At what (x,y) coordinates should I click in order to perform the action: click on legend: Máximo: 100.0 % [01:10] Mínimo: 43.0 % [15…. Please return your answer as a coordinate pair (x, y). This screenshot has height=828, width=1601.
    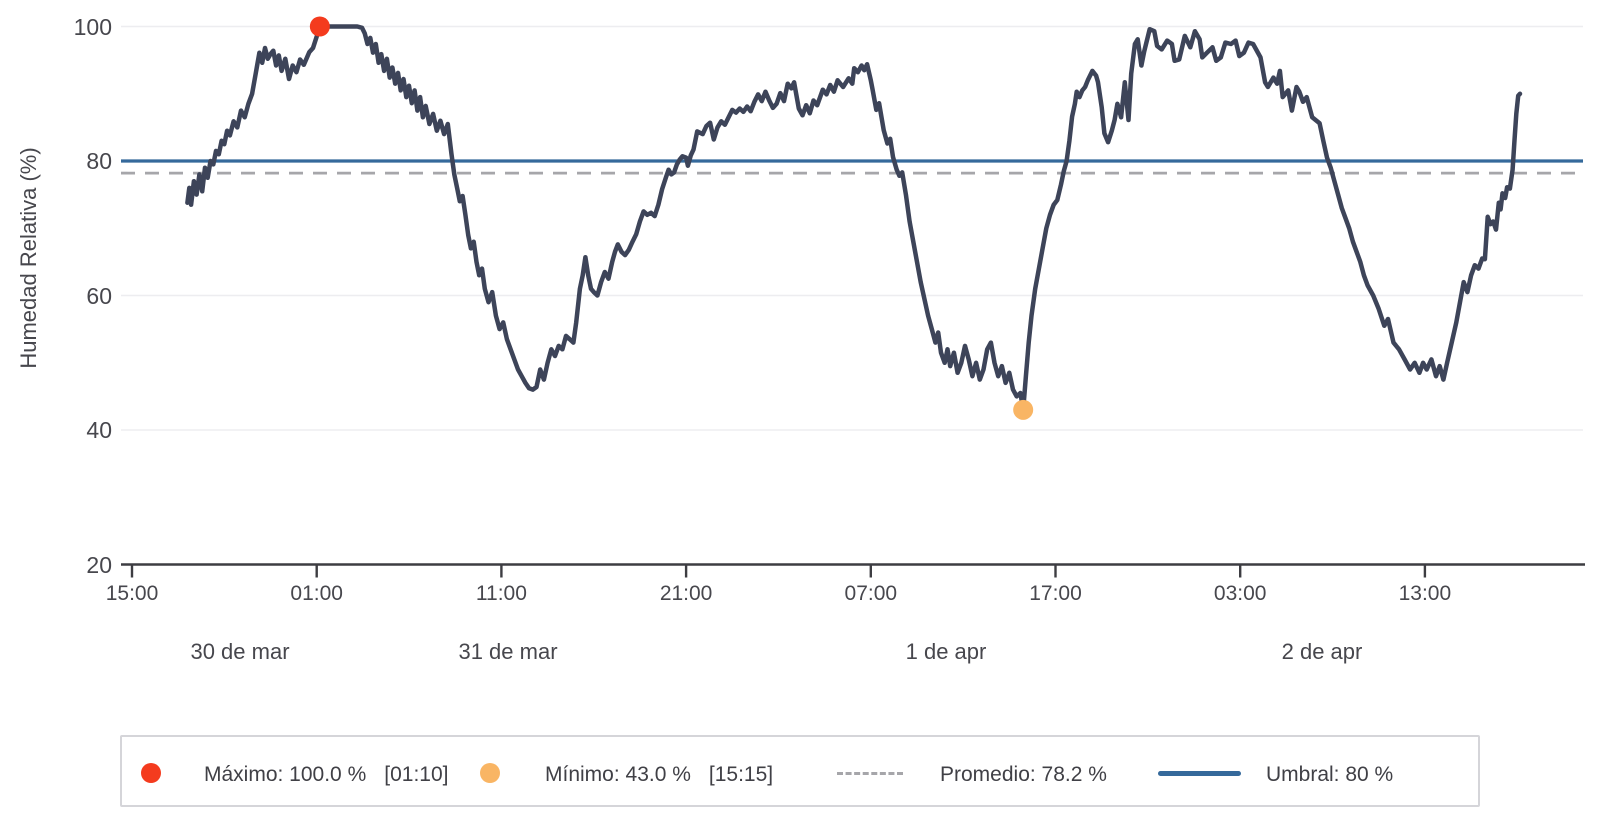
    Looking at the image, I should click on (800, 771).